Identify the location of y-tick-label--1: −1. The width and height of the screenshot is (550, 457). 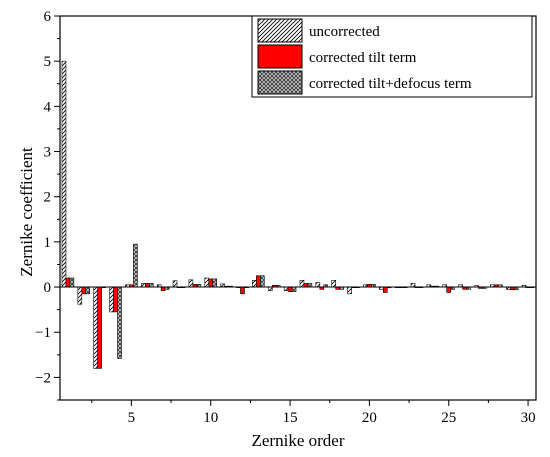
(43, 333).